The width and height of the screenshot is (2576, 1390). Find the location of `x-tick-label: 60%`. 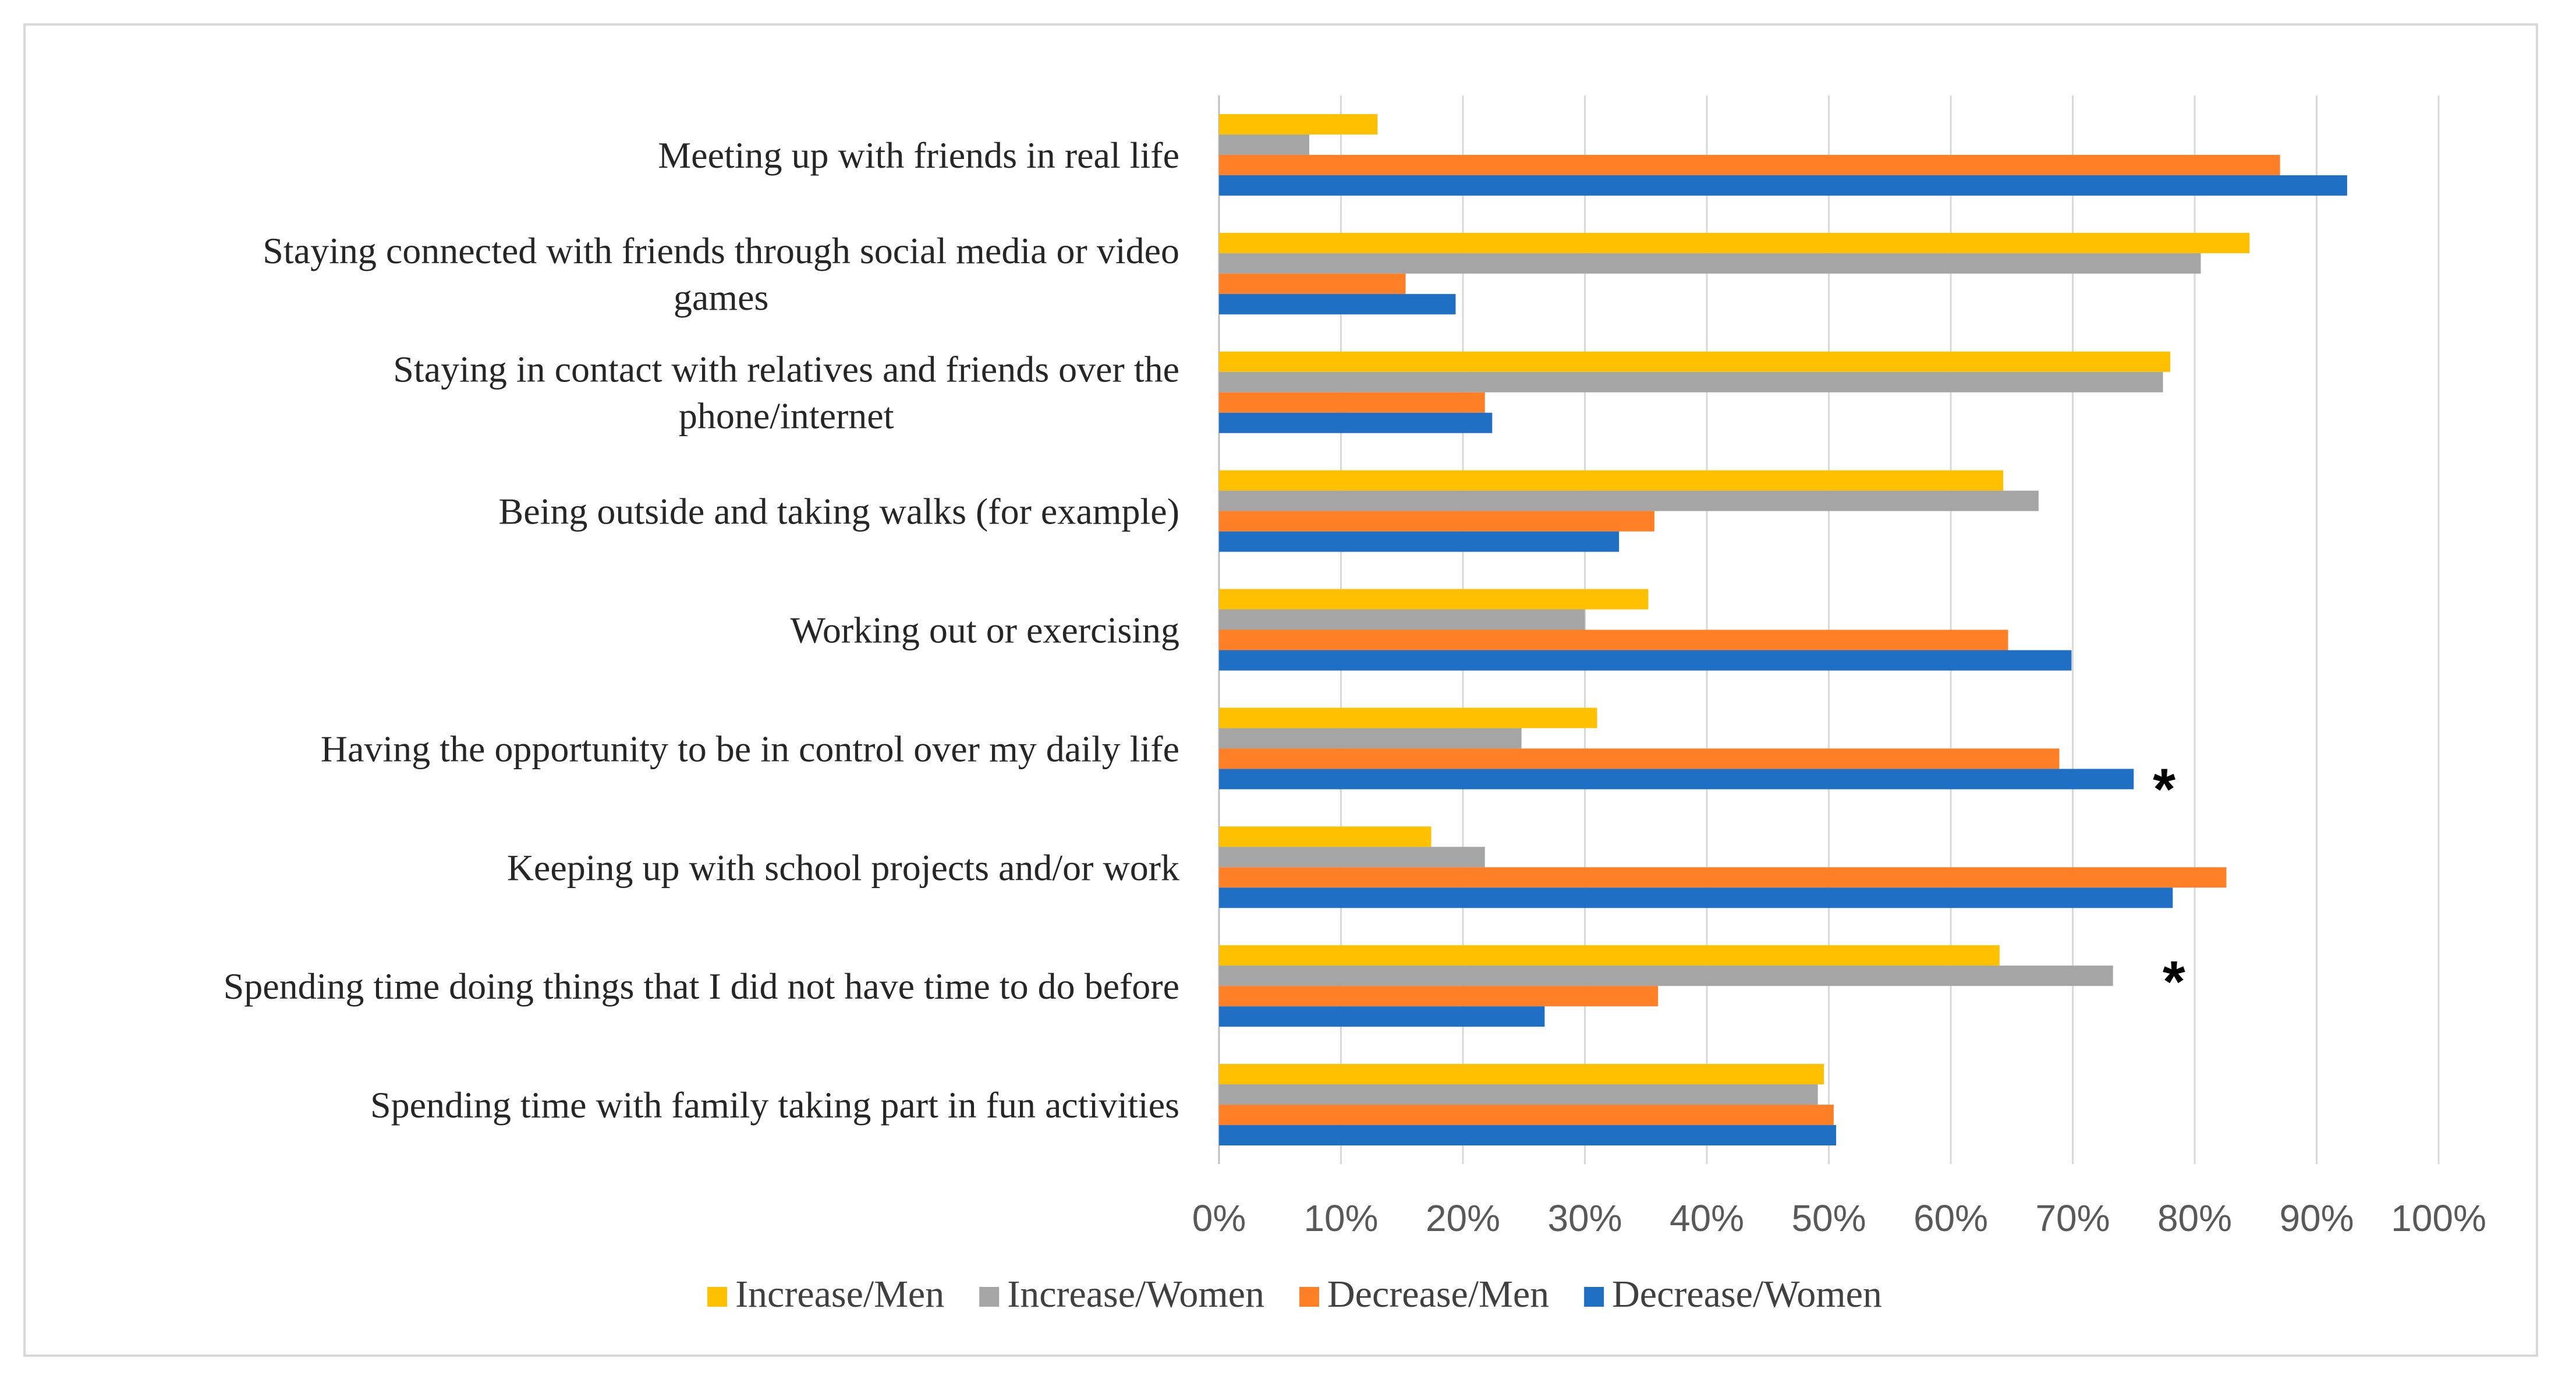

x-tick-label: 60% is located at coordinates (1951, 1218).